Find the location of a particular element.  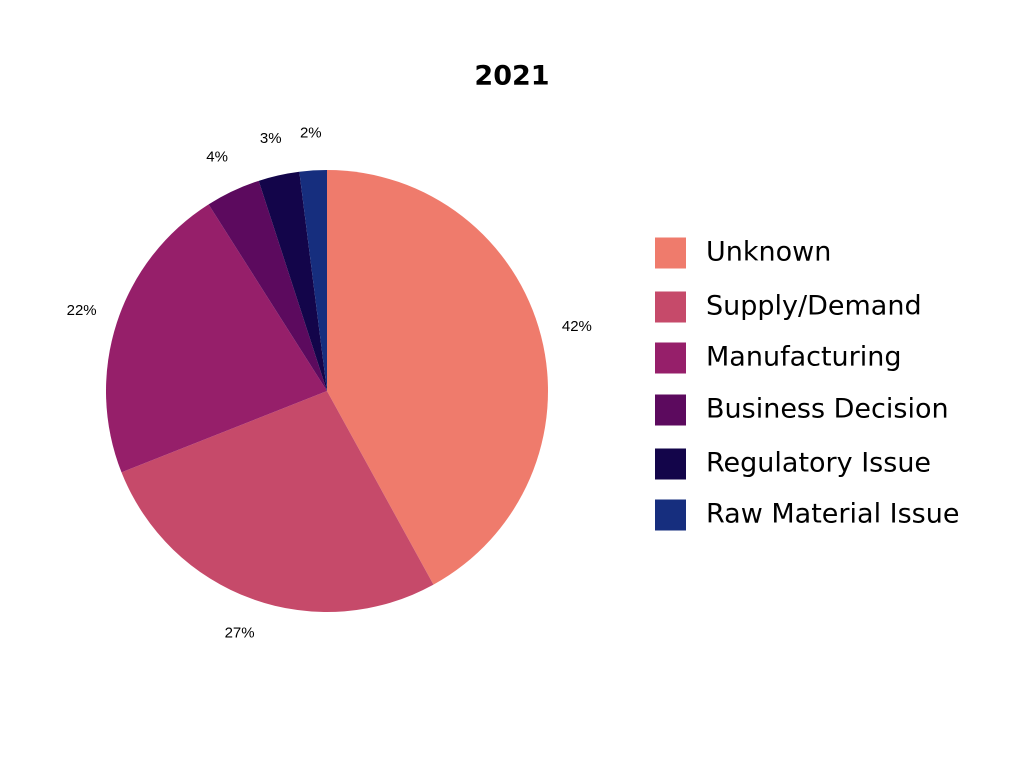

value-label: 22% is located at coordinates (82, 310).